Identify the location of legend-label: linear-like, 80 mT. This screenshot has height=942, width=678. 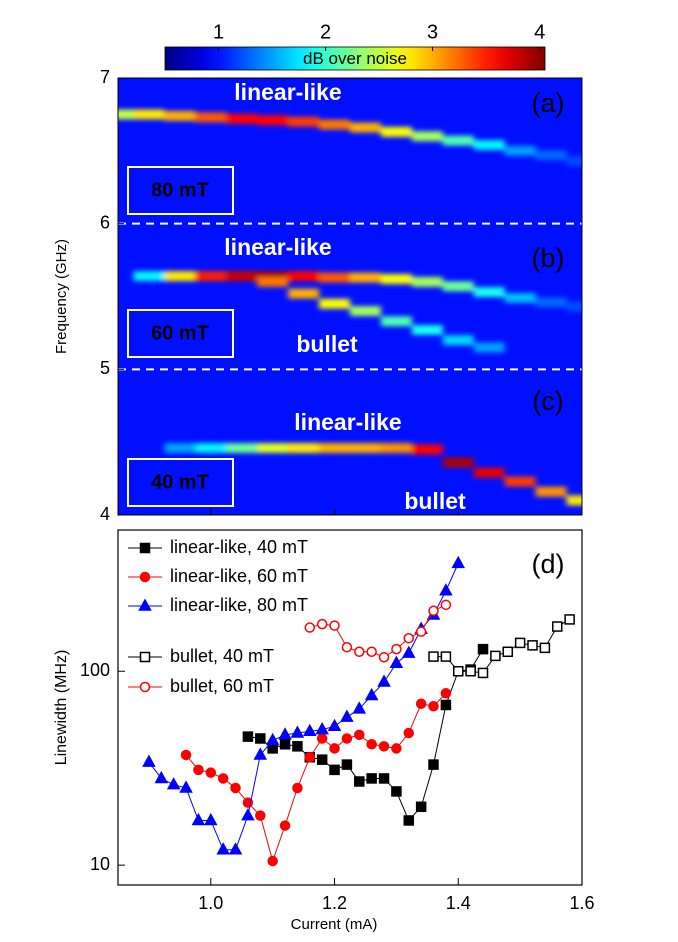
(239, 605).